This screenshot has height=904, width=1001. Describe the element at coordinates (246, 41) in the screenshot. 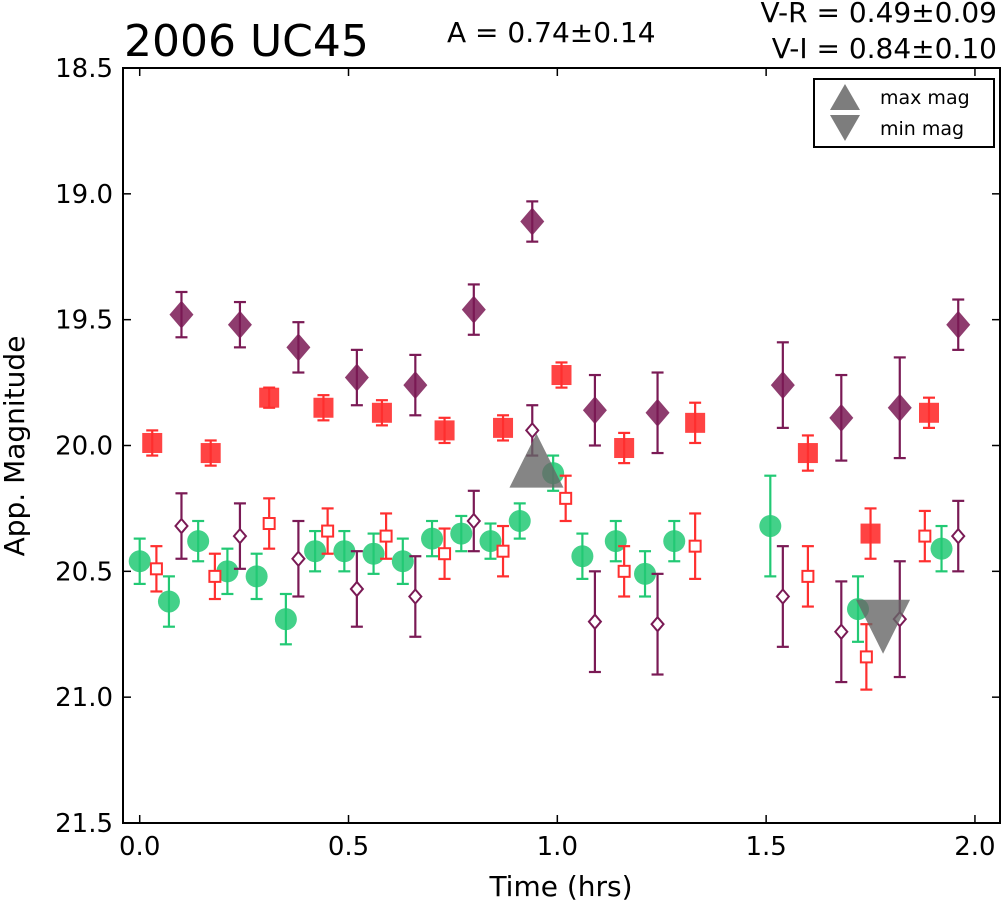

I see `chart-title: 2006 UC45` at that location.